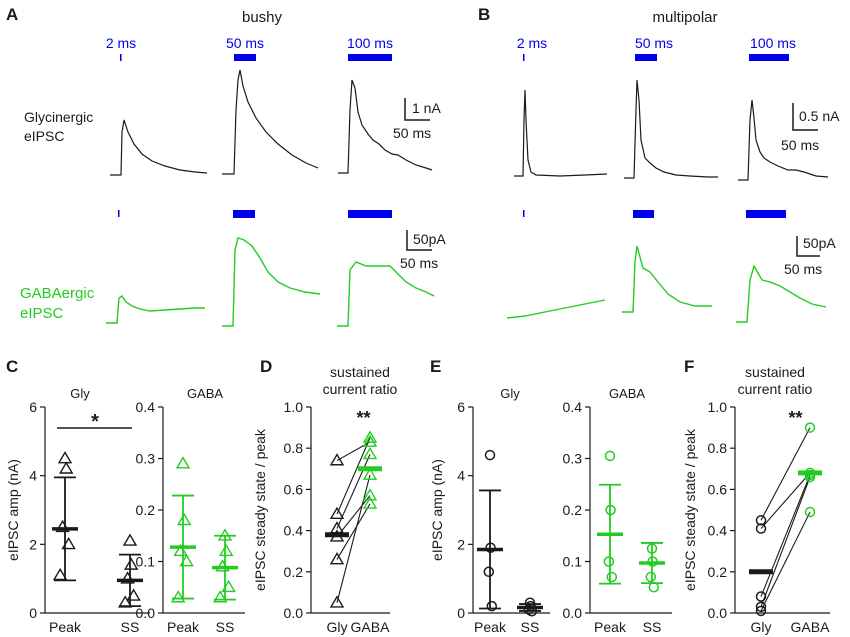 The image size is (850, 637). I want to click on e-left-category-label: Peak, so click(490, 627).